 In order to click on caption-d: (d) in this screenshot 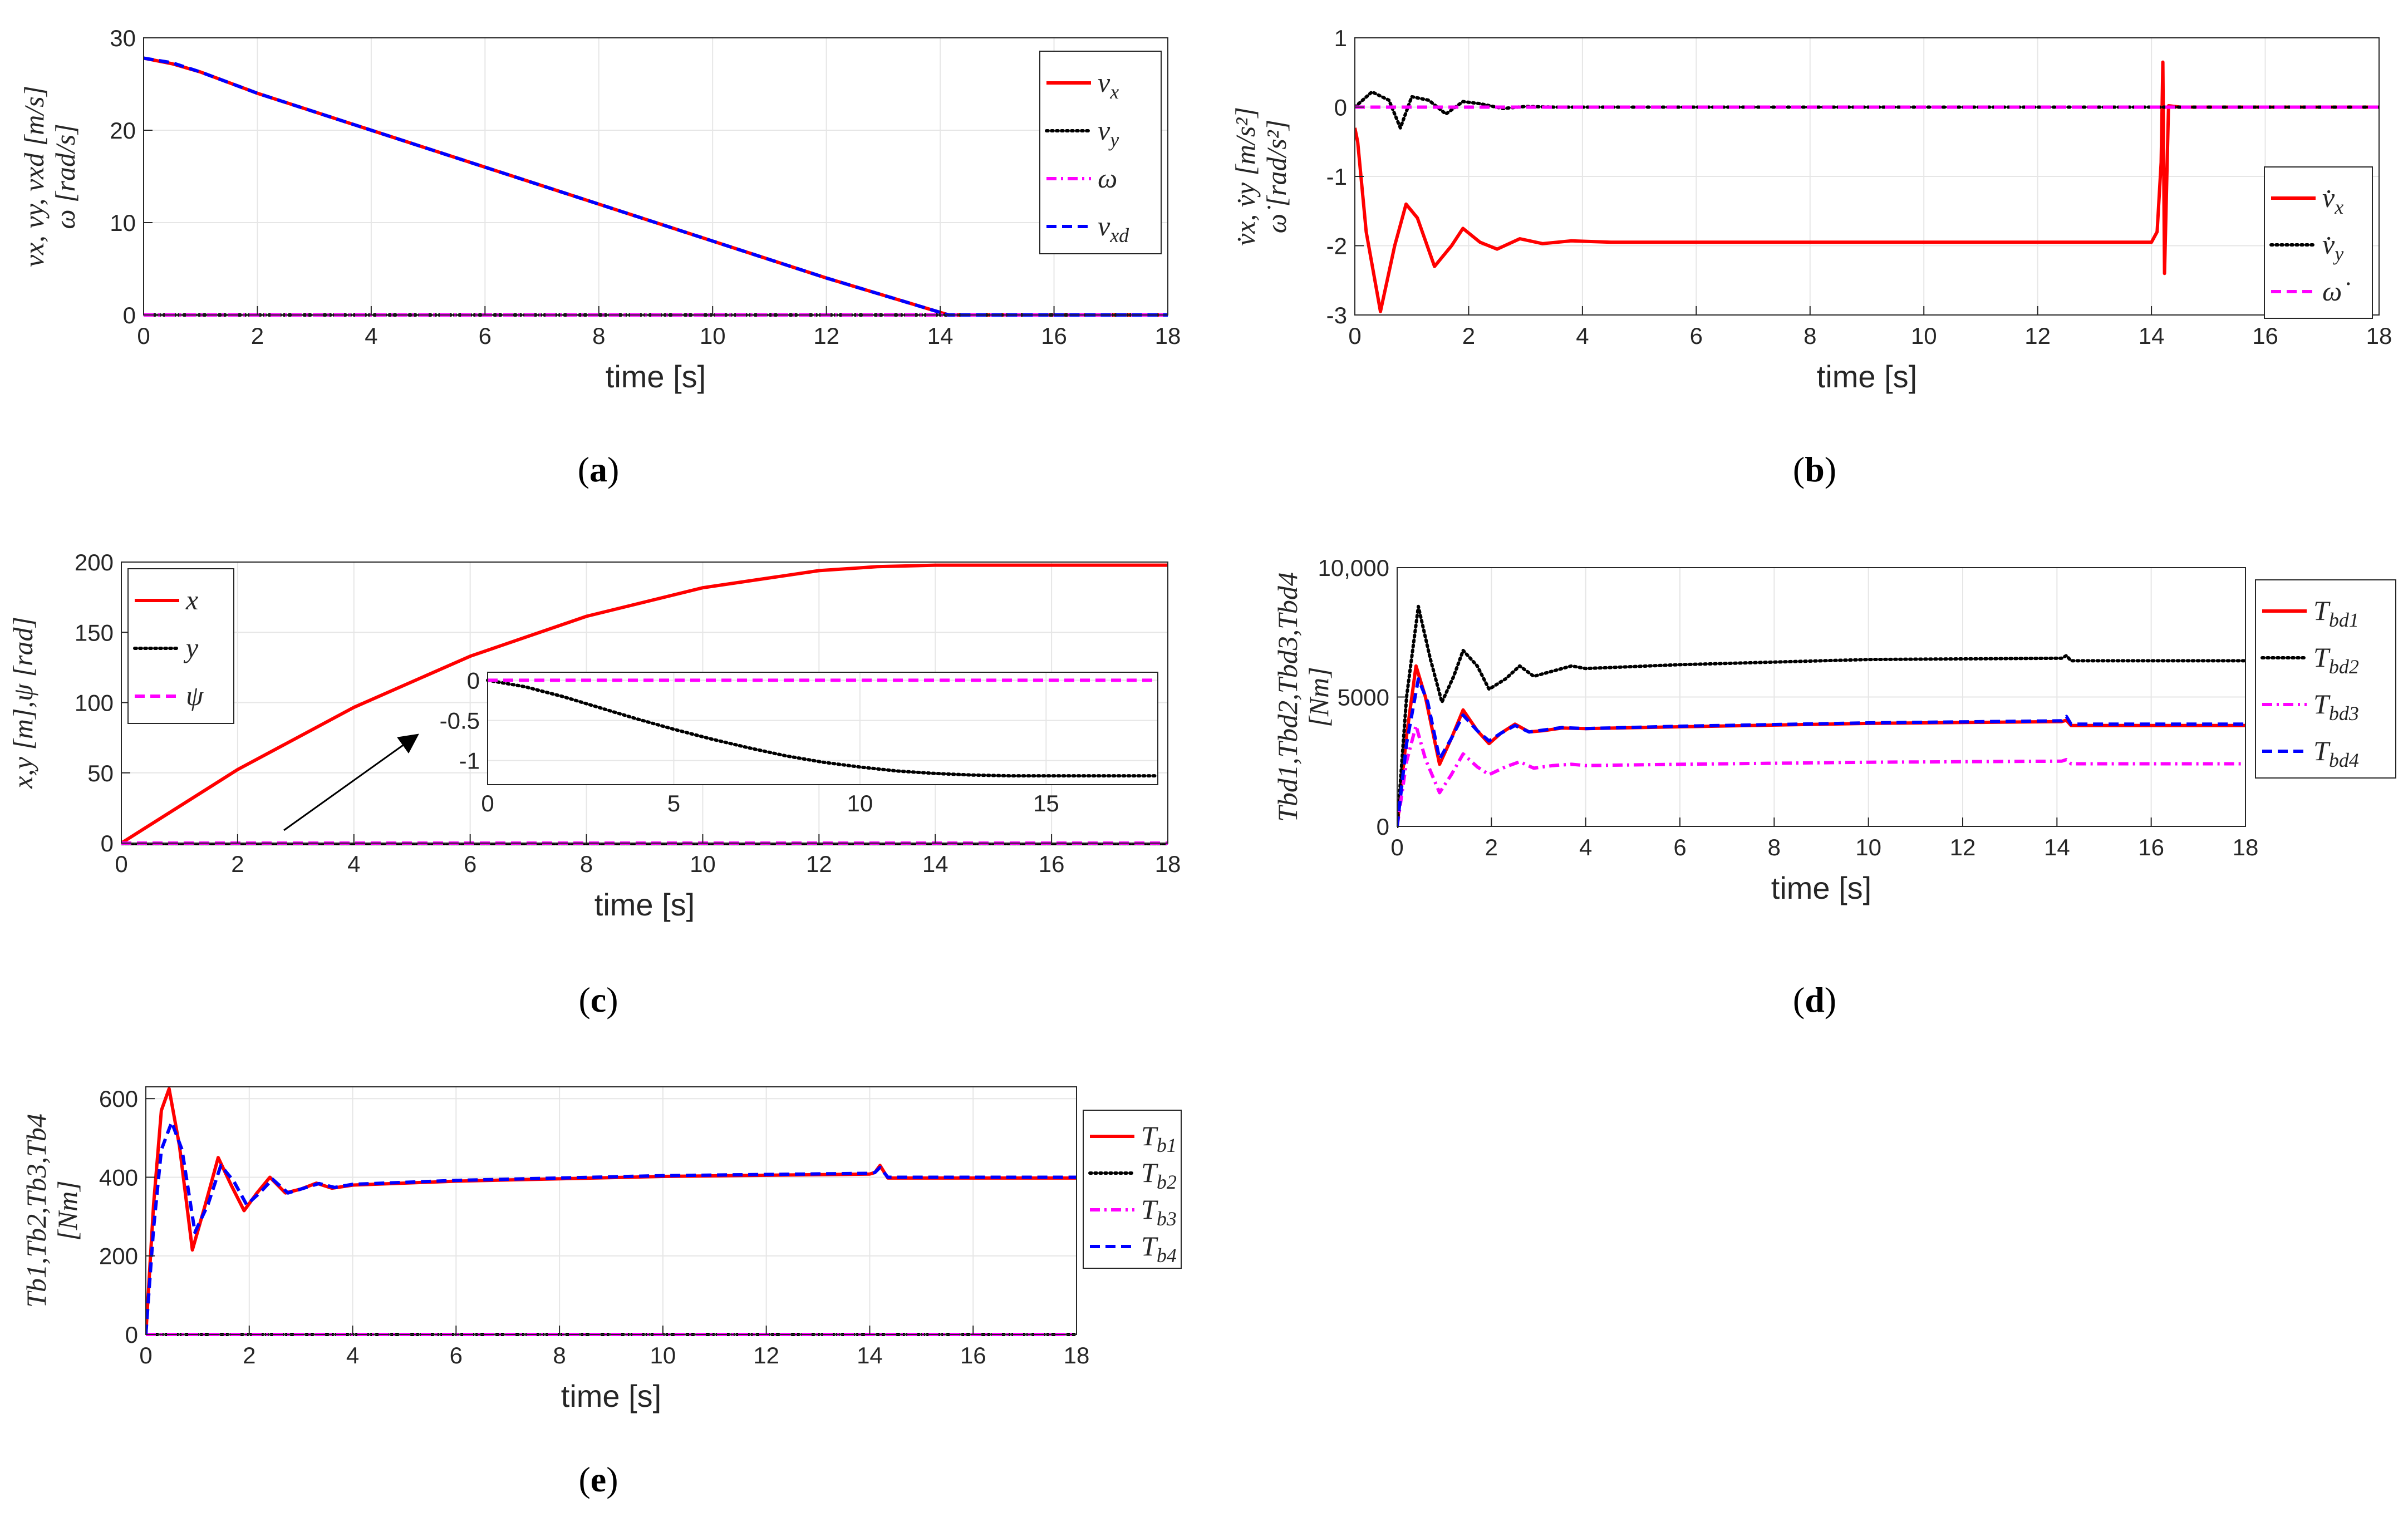, I will do `click(1815, 999)`.